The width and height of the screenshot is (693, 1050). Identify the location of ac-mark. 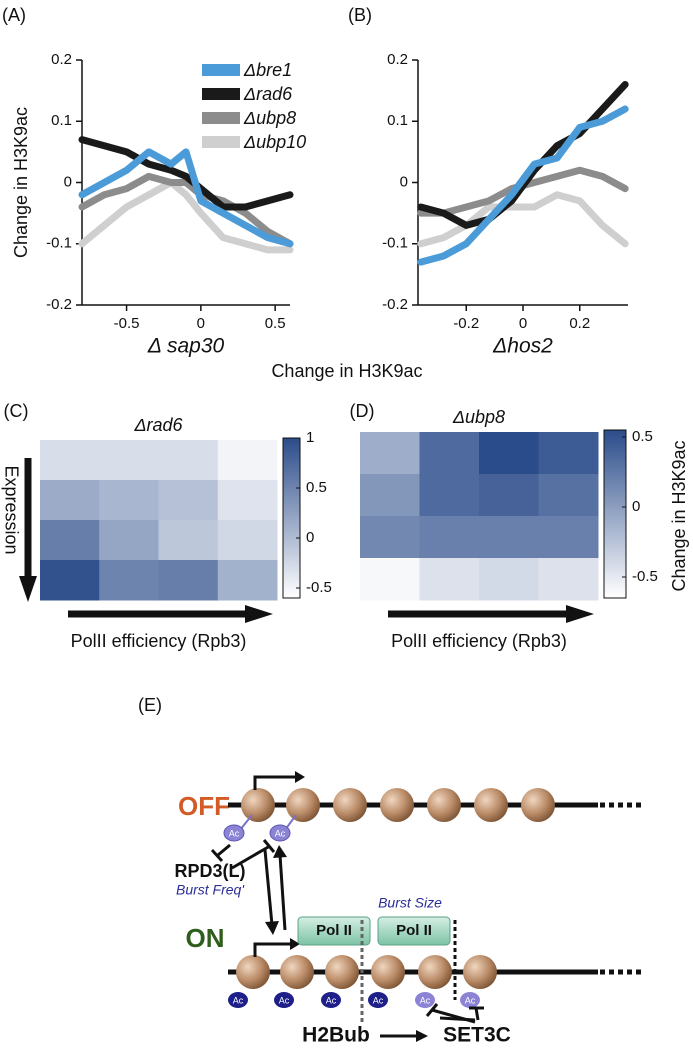
(234, 833).